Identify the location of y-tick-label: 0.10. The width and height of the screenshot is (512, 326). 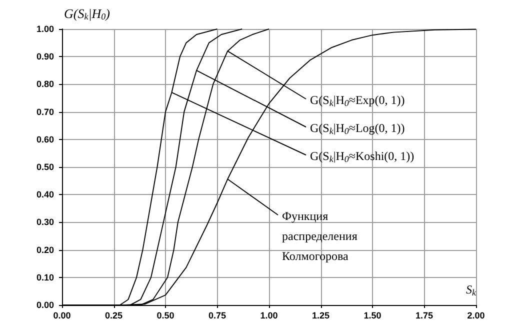
(45, 277).